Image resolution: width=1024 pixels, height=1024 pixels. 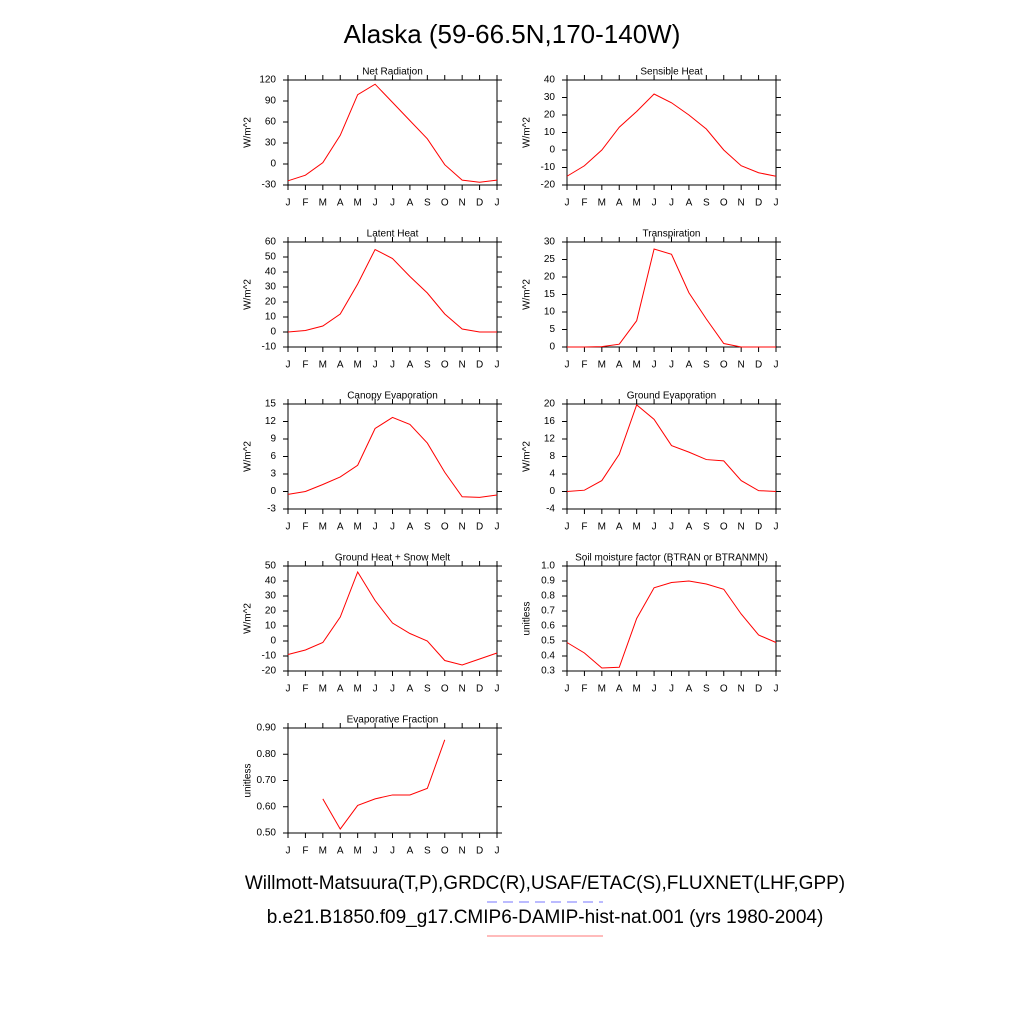 What do you see at coordinates (269, 185) in the screenshot?
I see `y-tick-label: -30` at bounding box center [269, 185].